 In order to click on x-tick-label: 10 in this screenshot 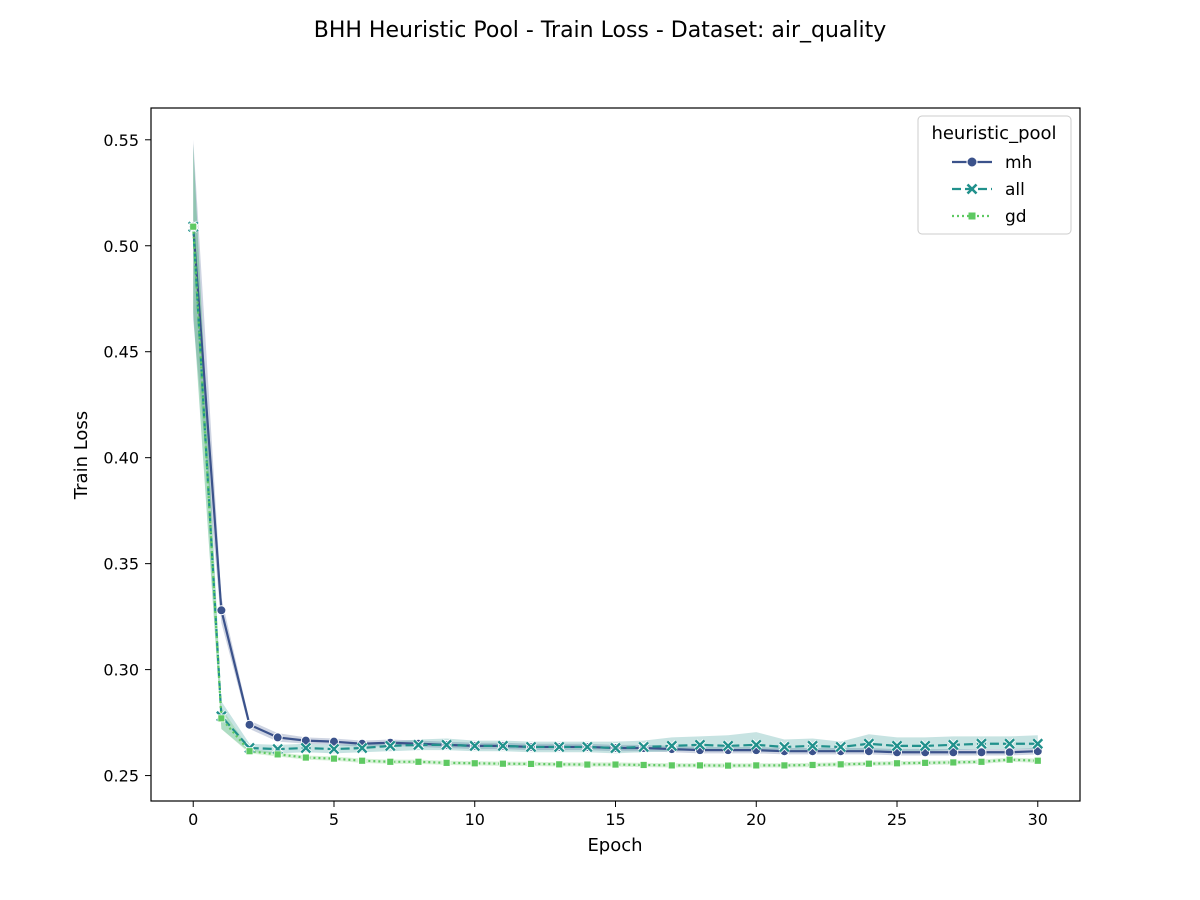, I will do `click(475, 819)`.